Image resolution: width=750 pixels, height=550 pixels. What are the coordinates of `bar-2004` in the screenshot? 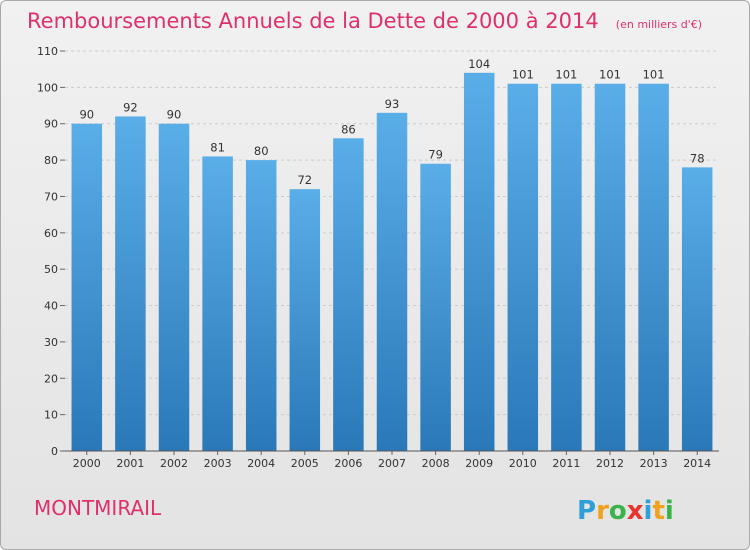 It's located at (261, 305).